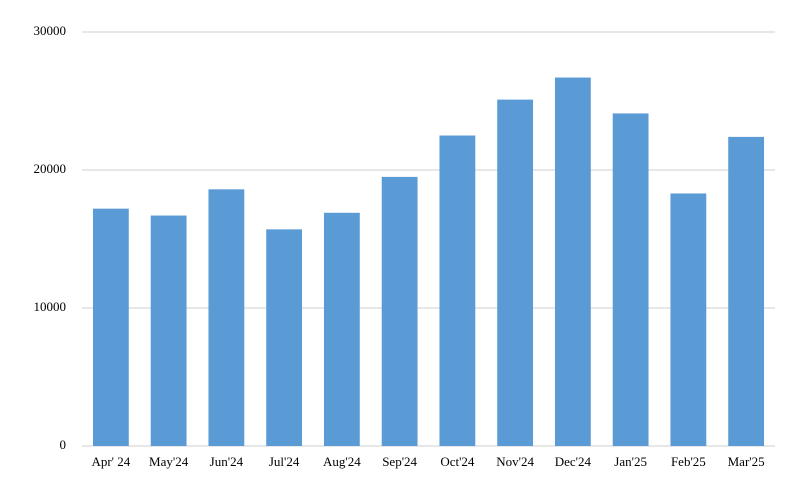 The width and height of the screenshot is (800, 500). What do you see at coordinates (227, 461) in the screenshot?
I see `x-tick-label: Jun'24` at bounding box center [227, 461].